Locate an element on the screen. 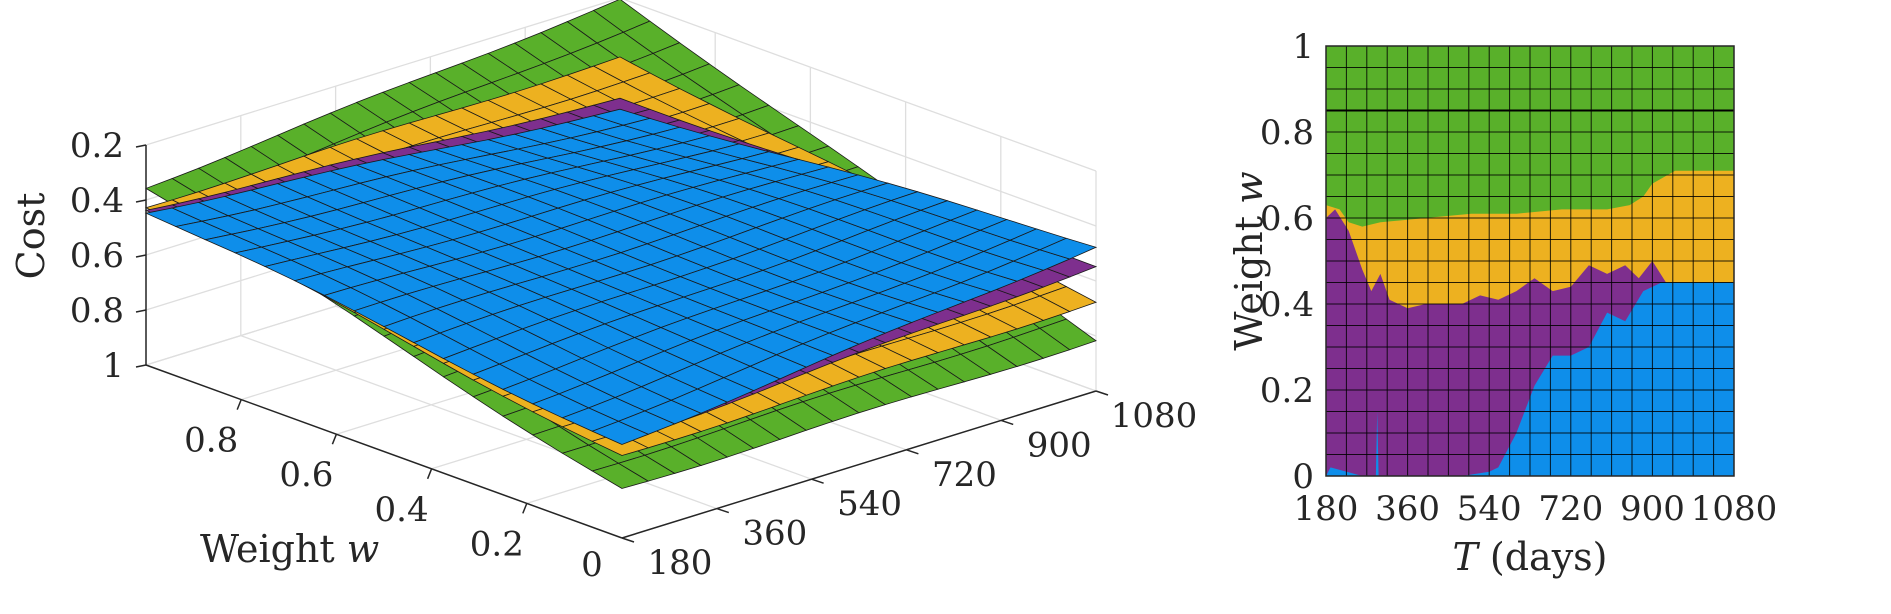  z-tick-label: 0.2 is located at coordinates (97, 146).